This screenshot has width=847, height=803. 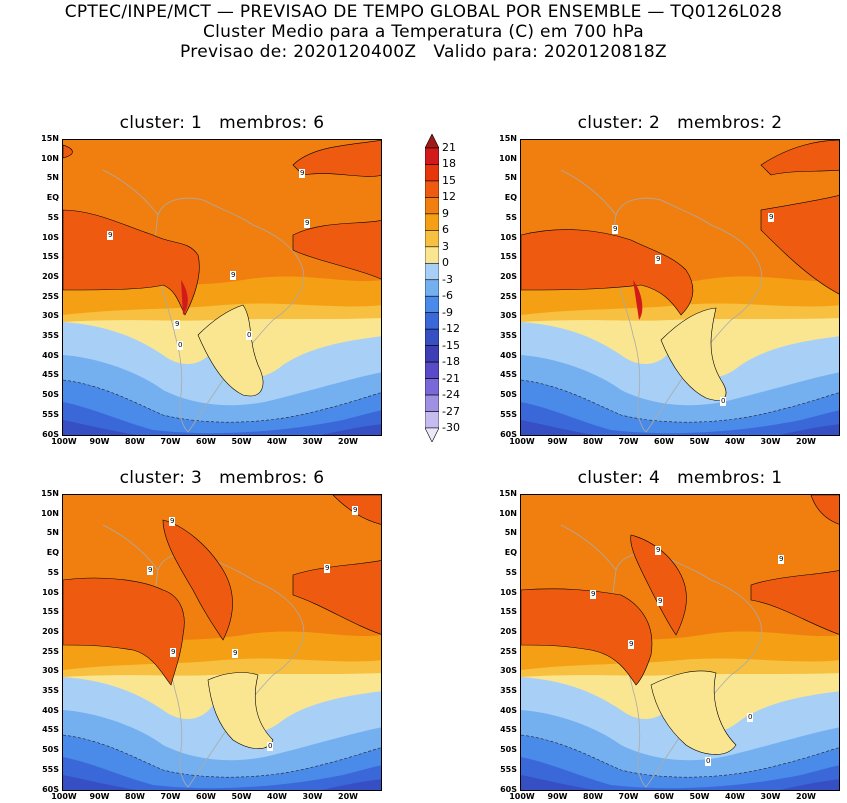 What do you see at coordinates (508, 592) in the screenshot?
I see `lat-tick-label: 10S` at bounding box center [508, 592].